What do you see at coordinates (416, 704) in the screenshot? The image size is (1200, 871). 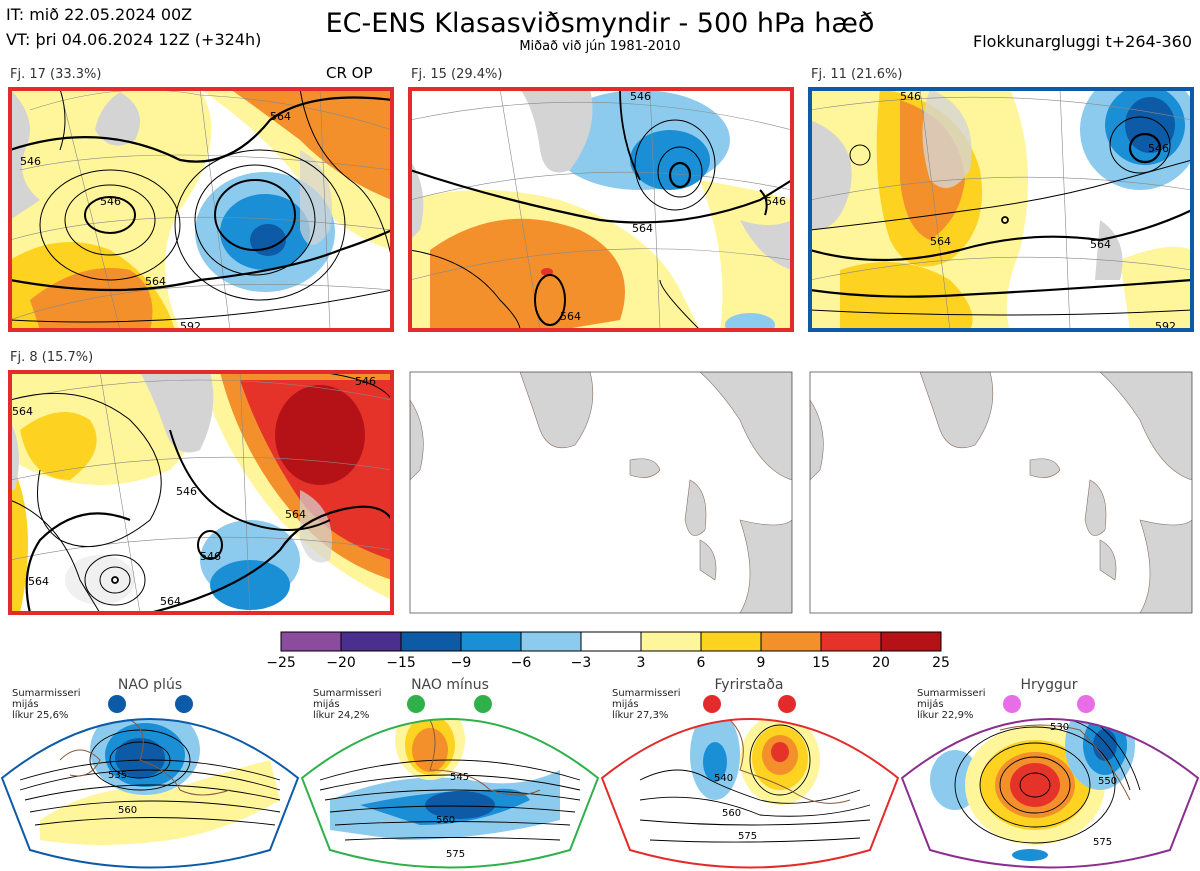 I see `regime-2-dot-left` at bounding box center [416, 704].